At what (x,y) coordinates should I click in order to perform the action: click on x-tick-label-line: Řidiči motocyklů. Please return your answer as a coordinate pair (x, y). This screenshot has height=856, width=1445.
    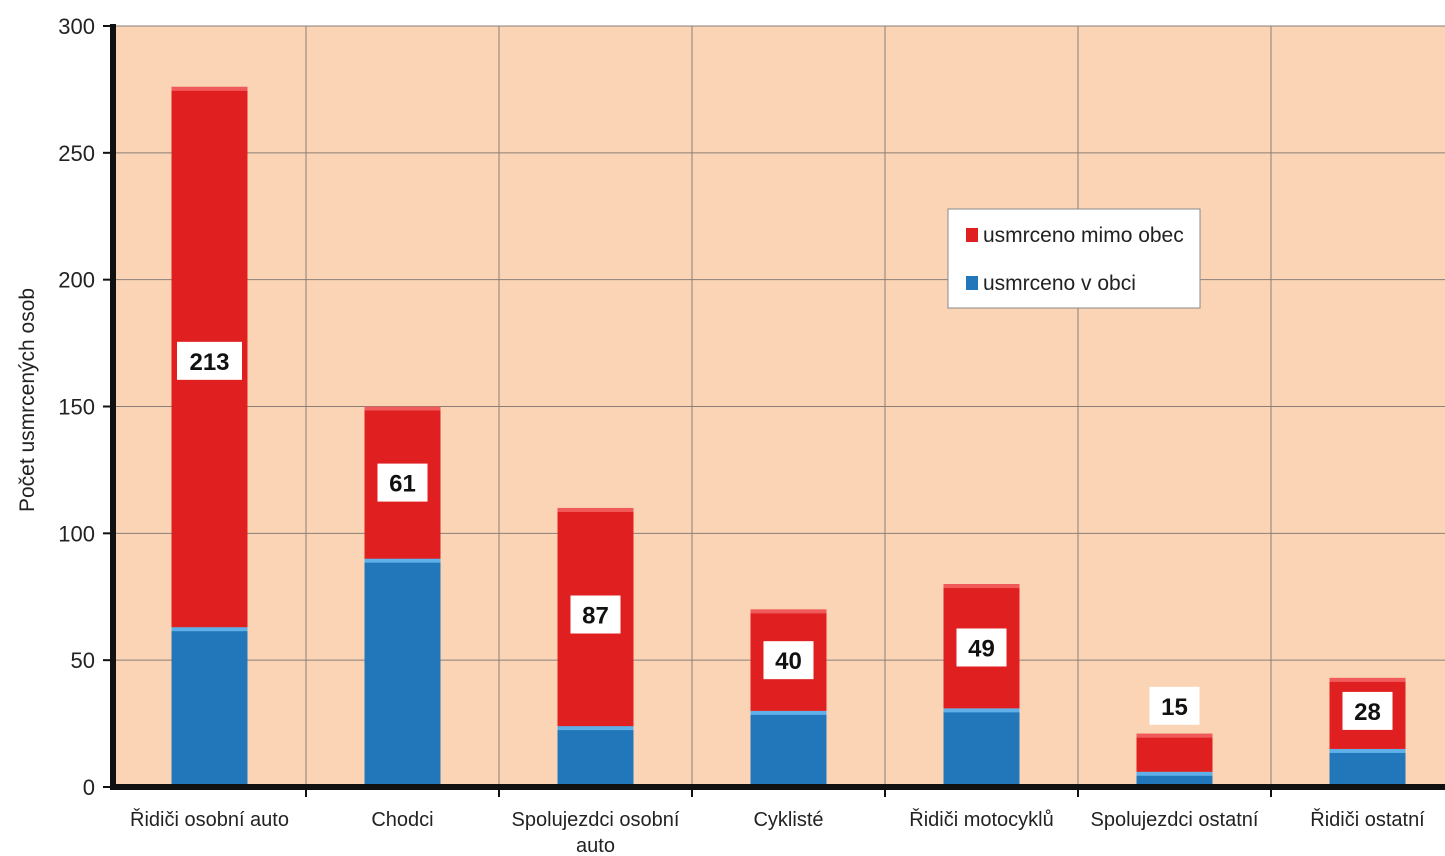
    Looking at the image, I should click on (981, 819).